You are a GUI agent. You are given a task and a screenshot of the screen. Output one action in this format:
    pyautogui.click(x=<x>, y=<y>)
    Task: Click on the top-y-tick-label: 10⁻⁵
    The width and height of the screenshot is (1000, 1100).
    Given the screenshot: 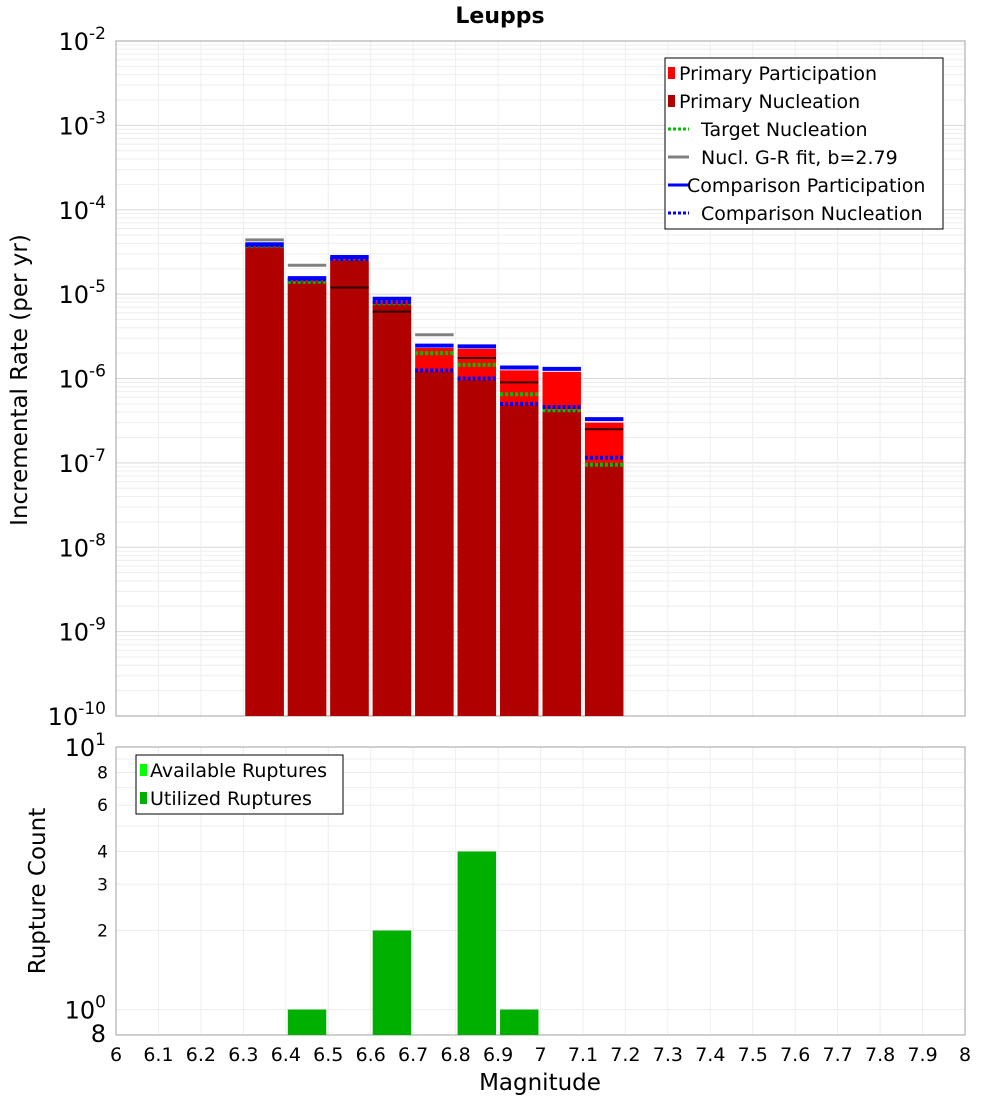 What is the action you would take?
    pyautogui.click(x=83, y=293)
    